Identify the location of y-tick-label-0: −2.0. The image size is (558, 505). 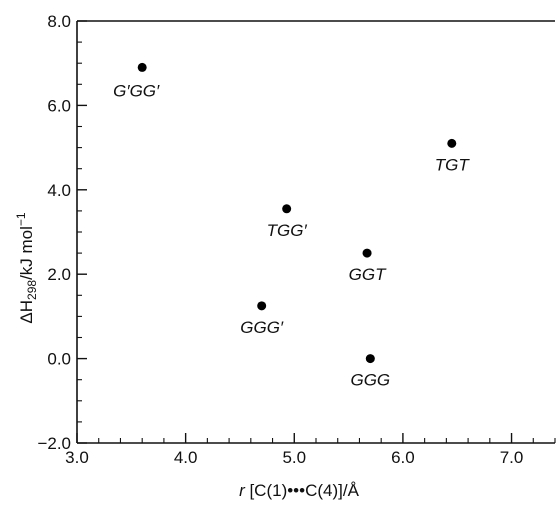
(54, 443).